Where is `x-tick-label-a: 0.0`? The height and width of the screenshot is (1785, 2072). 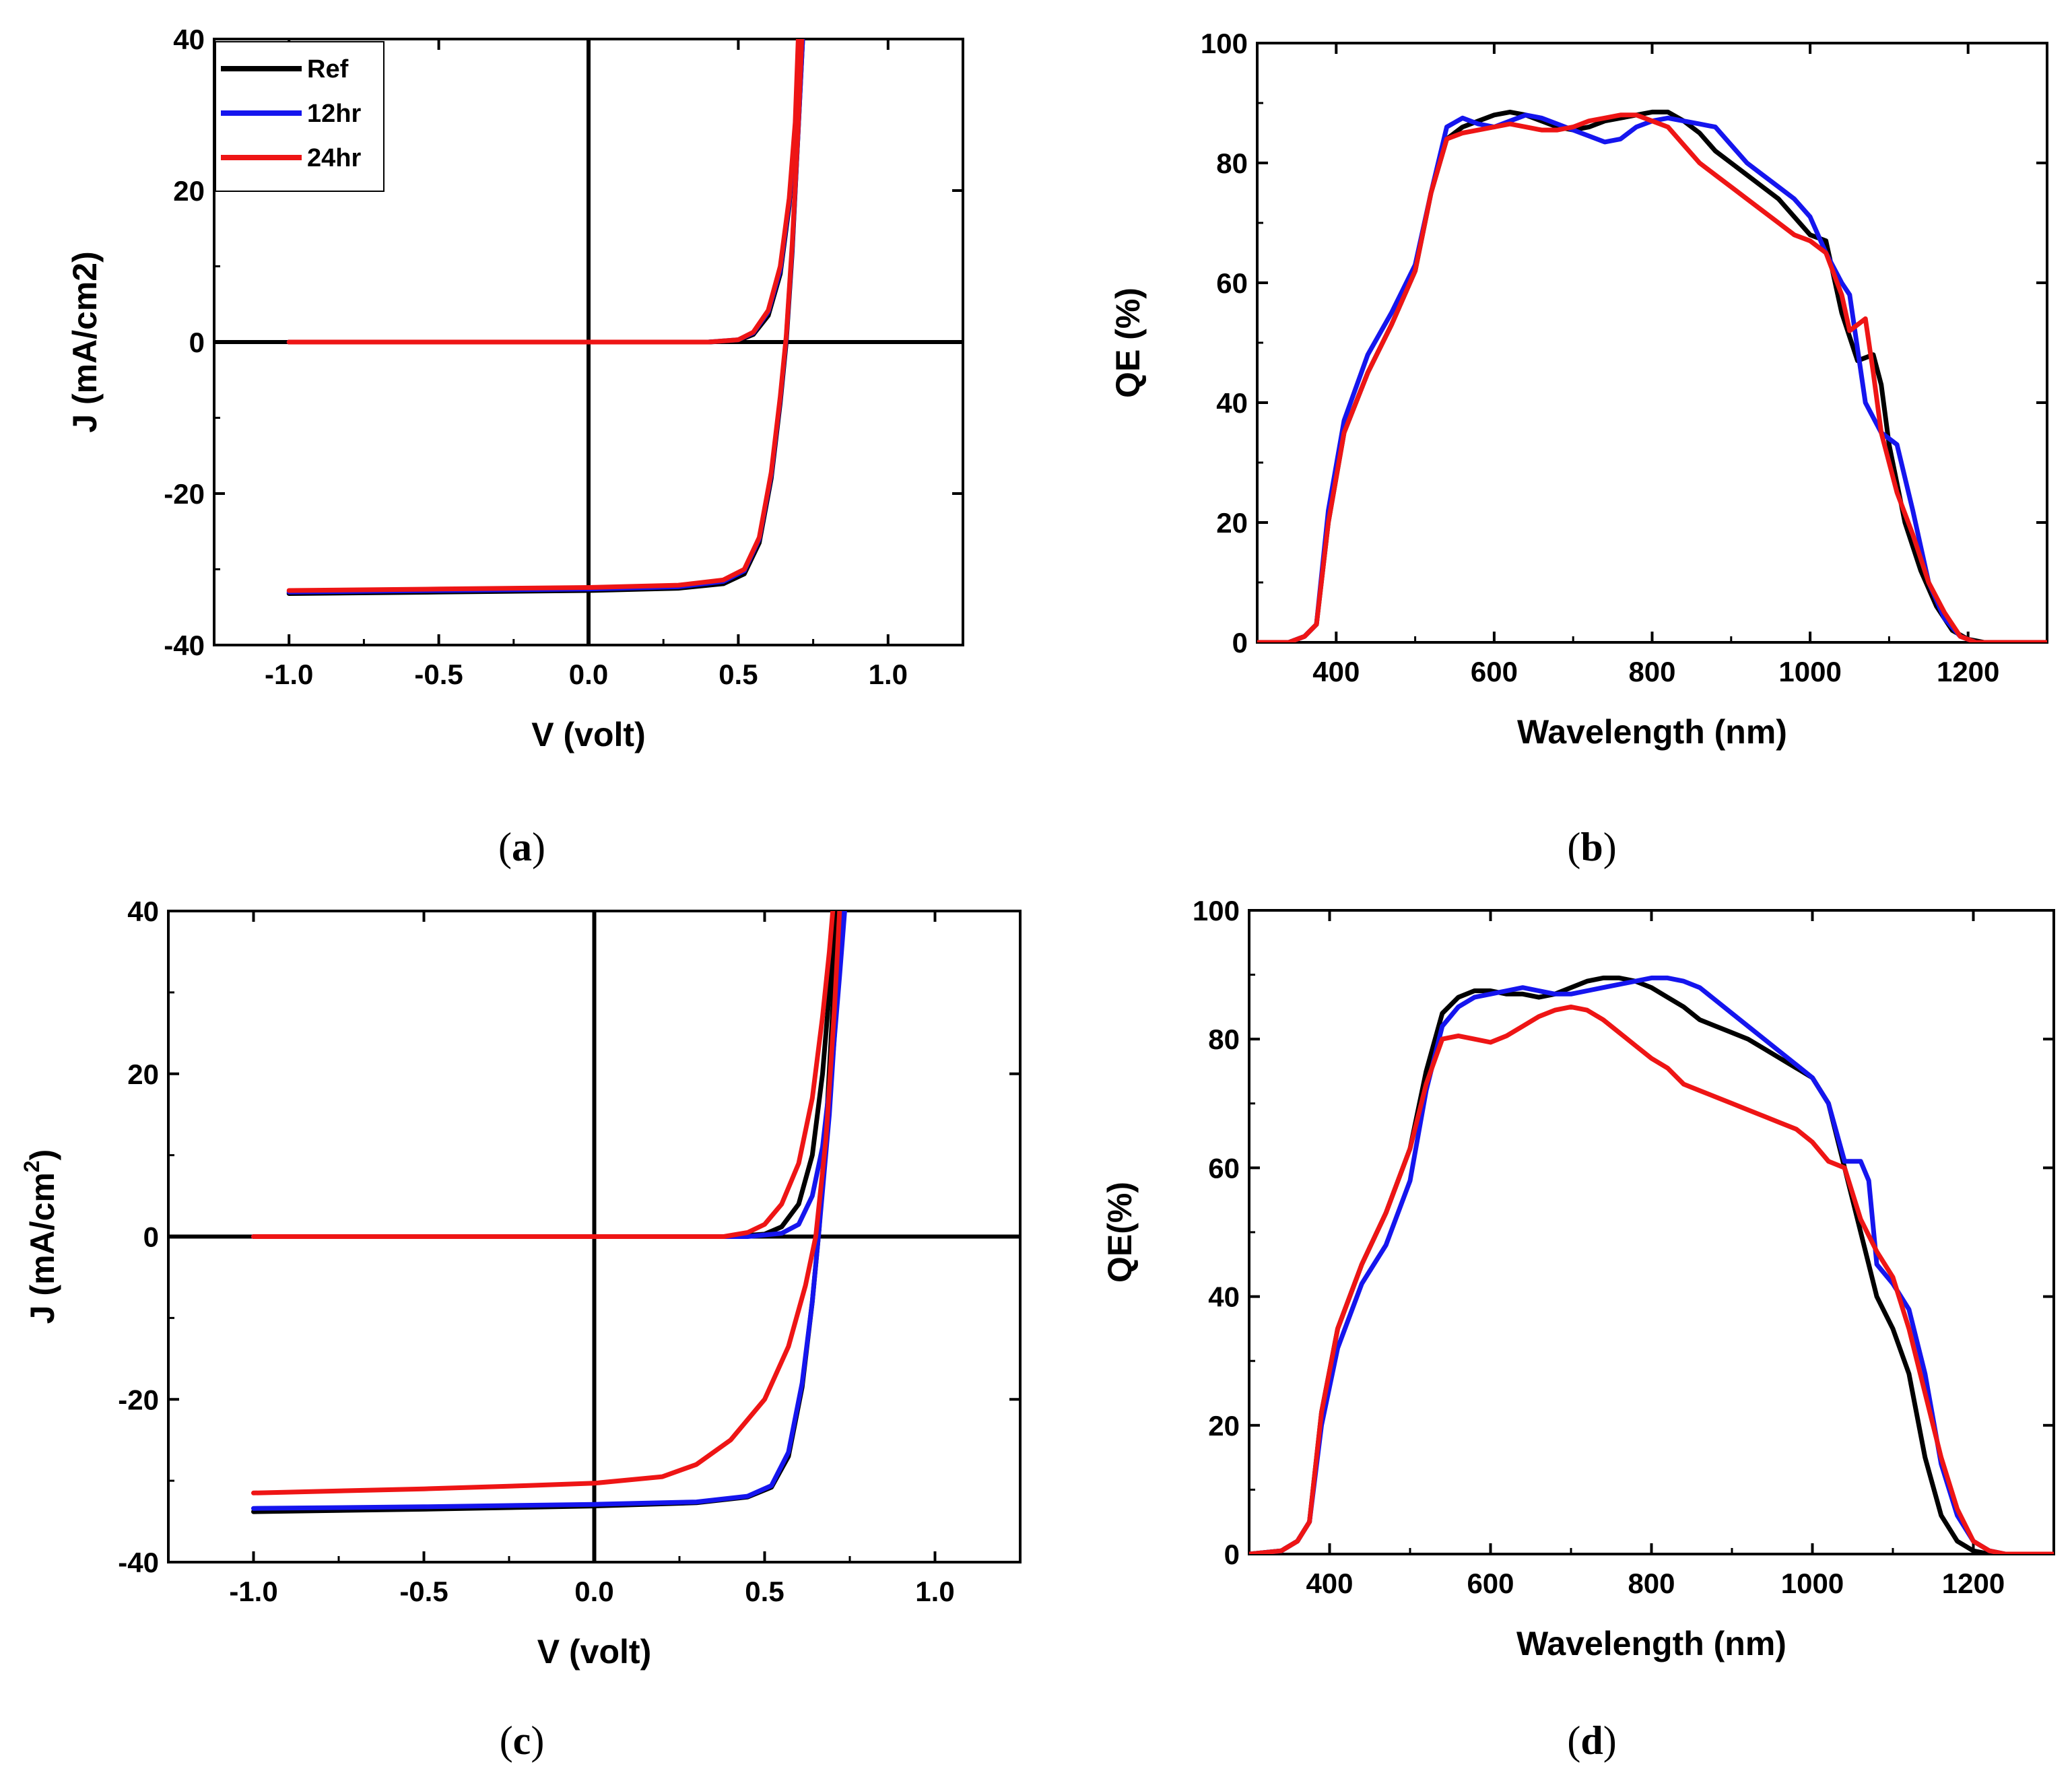 x-tick-label-a: 0.0 is located at coordinates (588, 674).